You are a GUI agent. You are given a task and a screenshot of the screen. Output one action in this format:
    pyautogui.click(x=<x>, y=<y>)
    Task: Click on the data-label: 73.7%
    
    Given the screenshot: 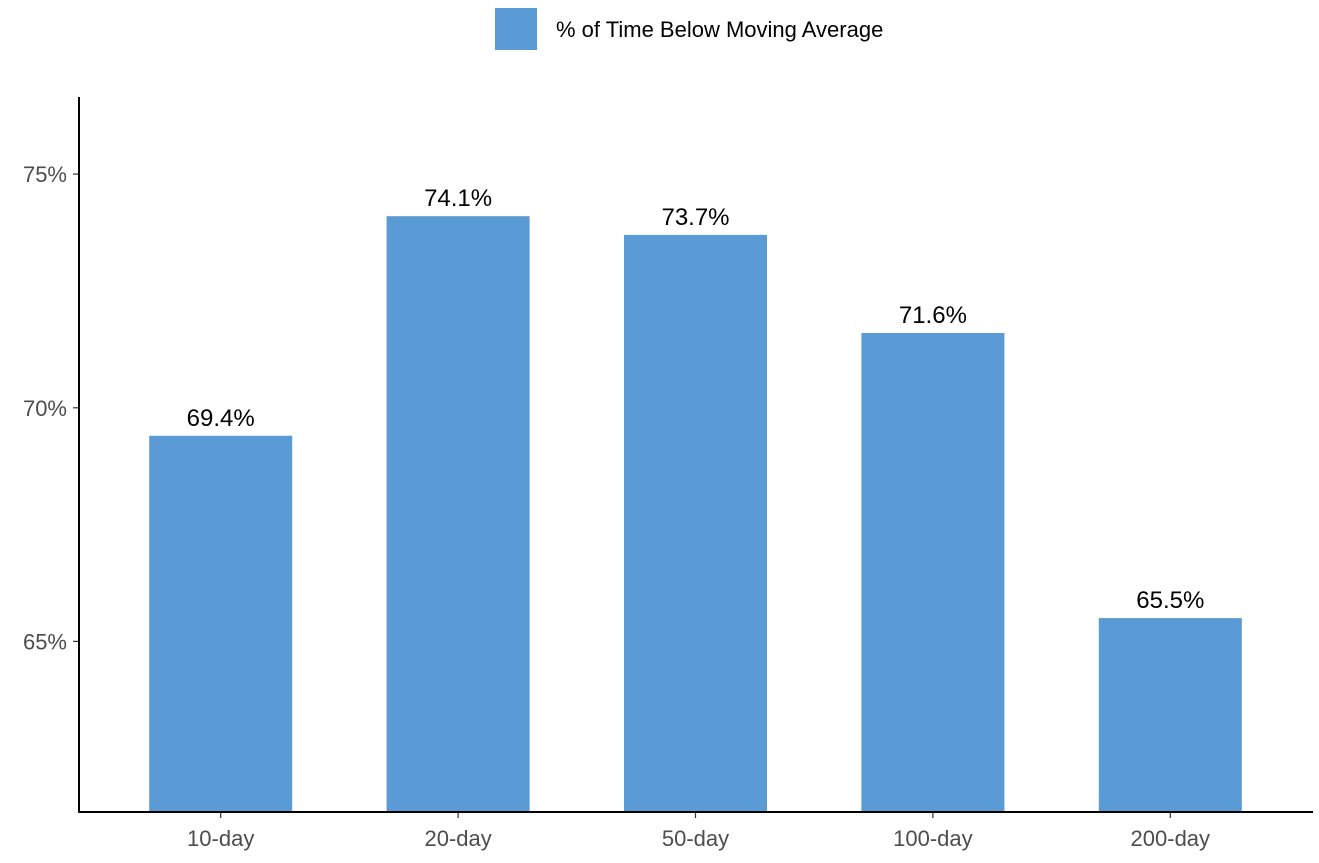 What is the action you would take?
    pyautogui.click(x=695, y=217)
    